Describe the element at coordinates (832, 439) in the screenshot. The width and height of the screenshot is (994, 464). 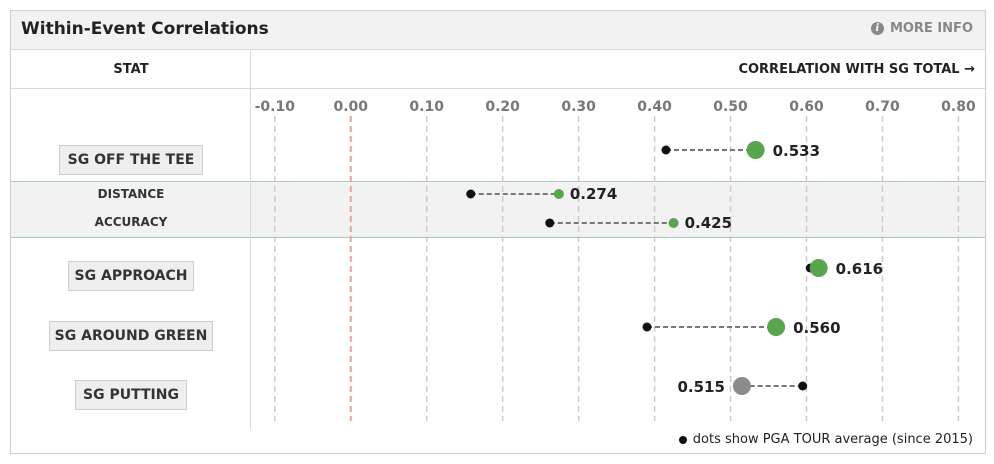
I see `footer-note-text: dots show PGA TOUR average (since 2015)` at that location.